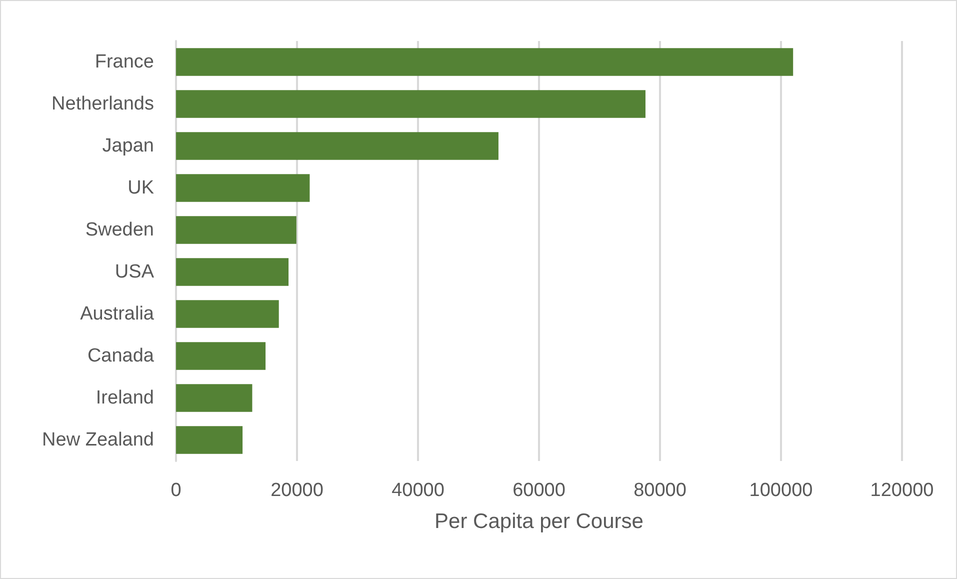 Image resolution: width=957 pixels, height=579 pixels. I want to click on x-tick-label: 120000, so click(902, 490).